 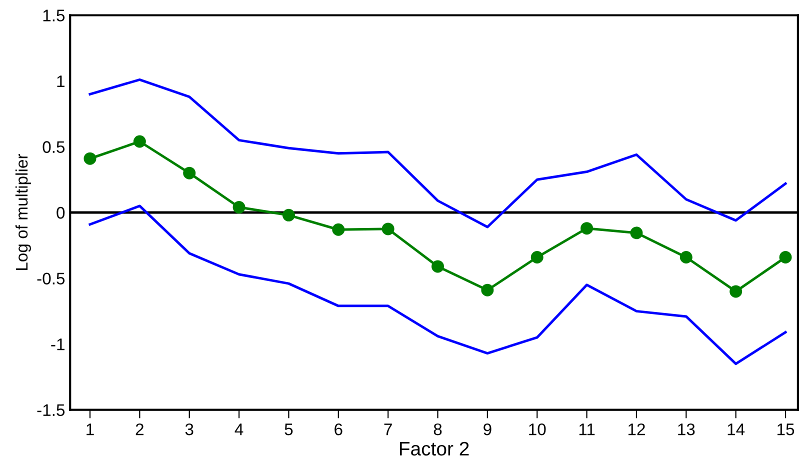 I want to click on y-tick-label: -1, so click(x=57, y=344).